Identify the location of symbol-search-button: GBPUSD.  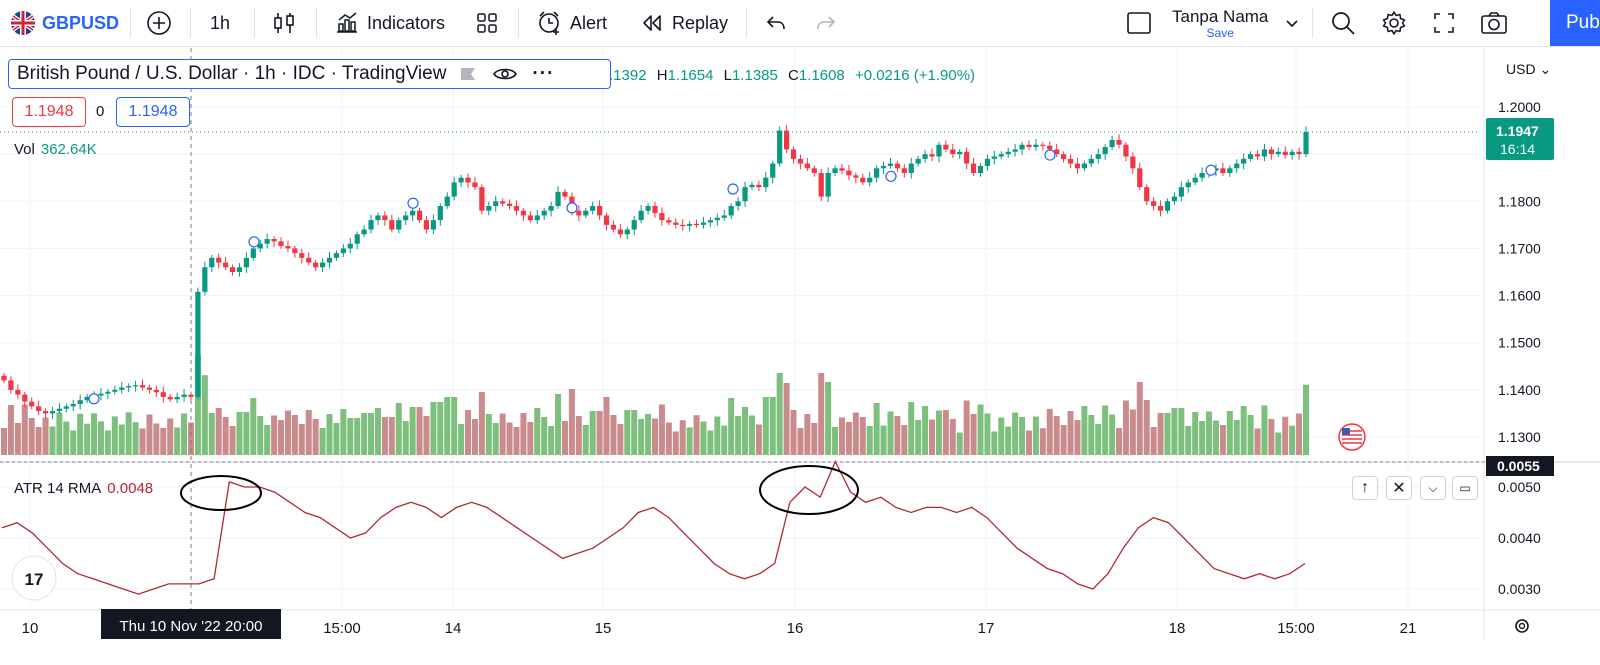
(64, 23).